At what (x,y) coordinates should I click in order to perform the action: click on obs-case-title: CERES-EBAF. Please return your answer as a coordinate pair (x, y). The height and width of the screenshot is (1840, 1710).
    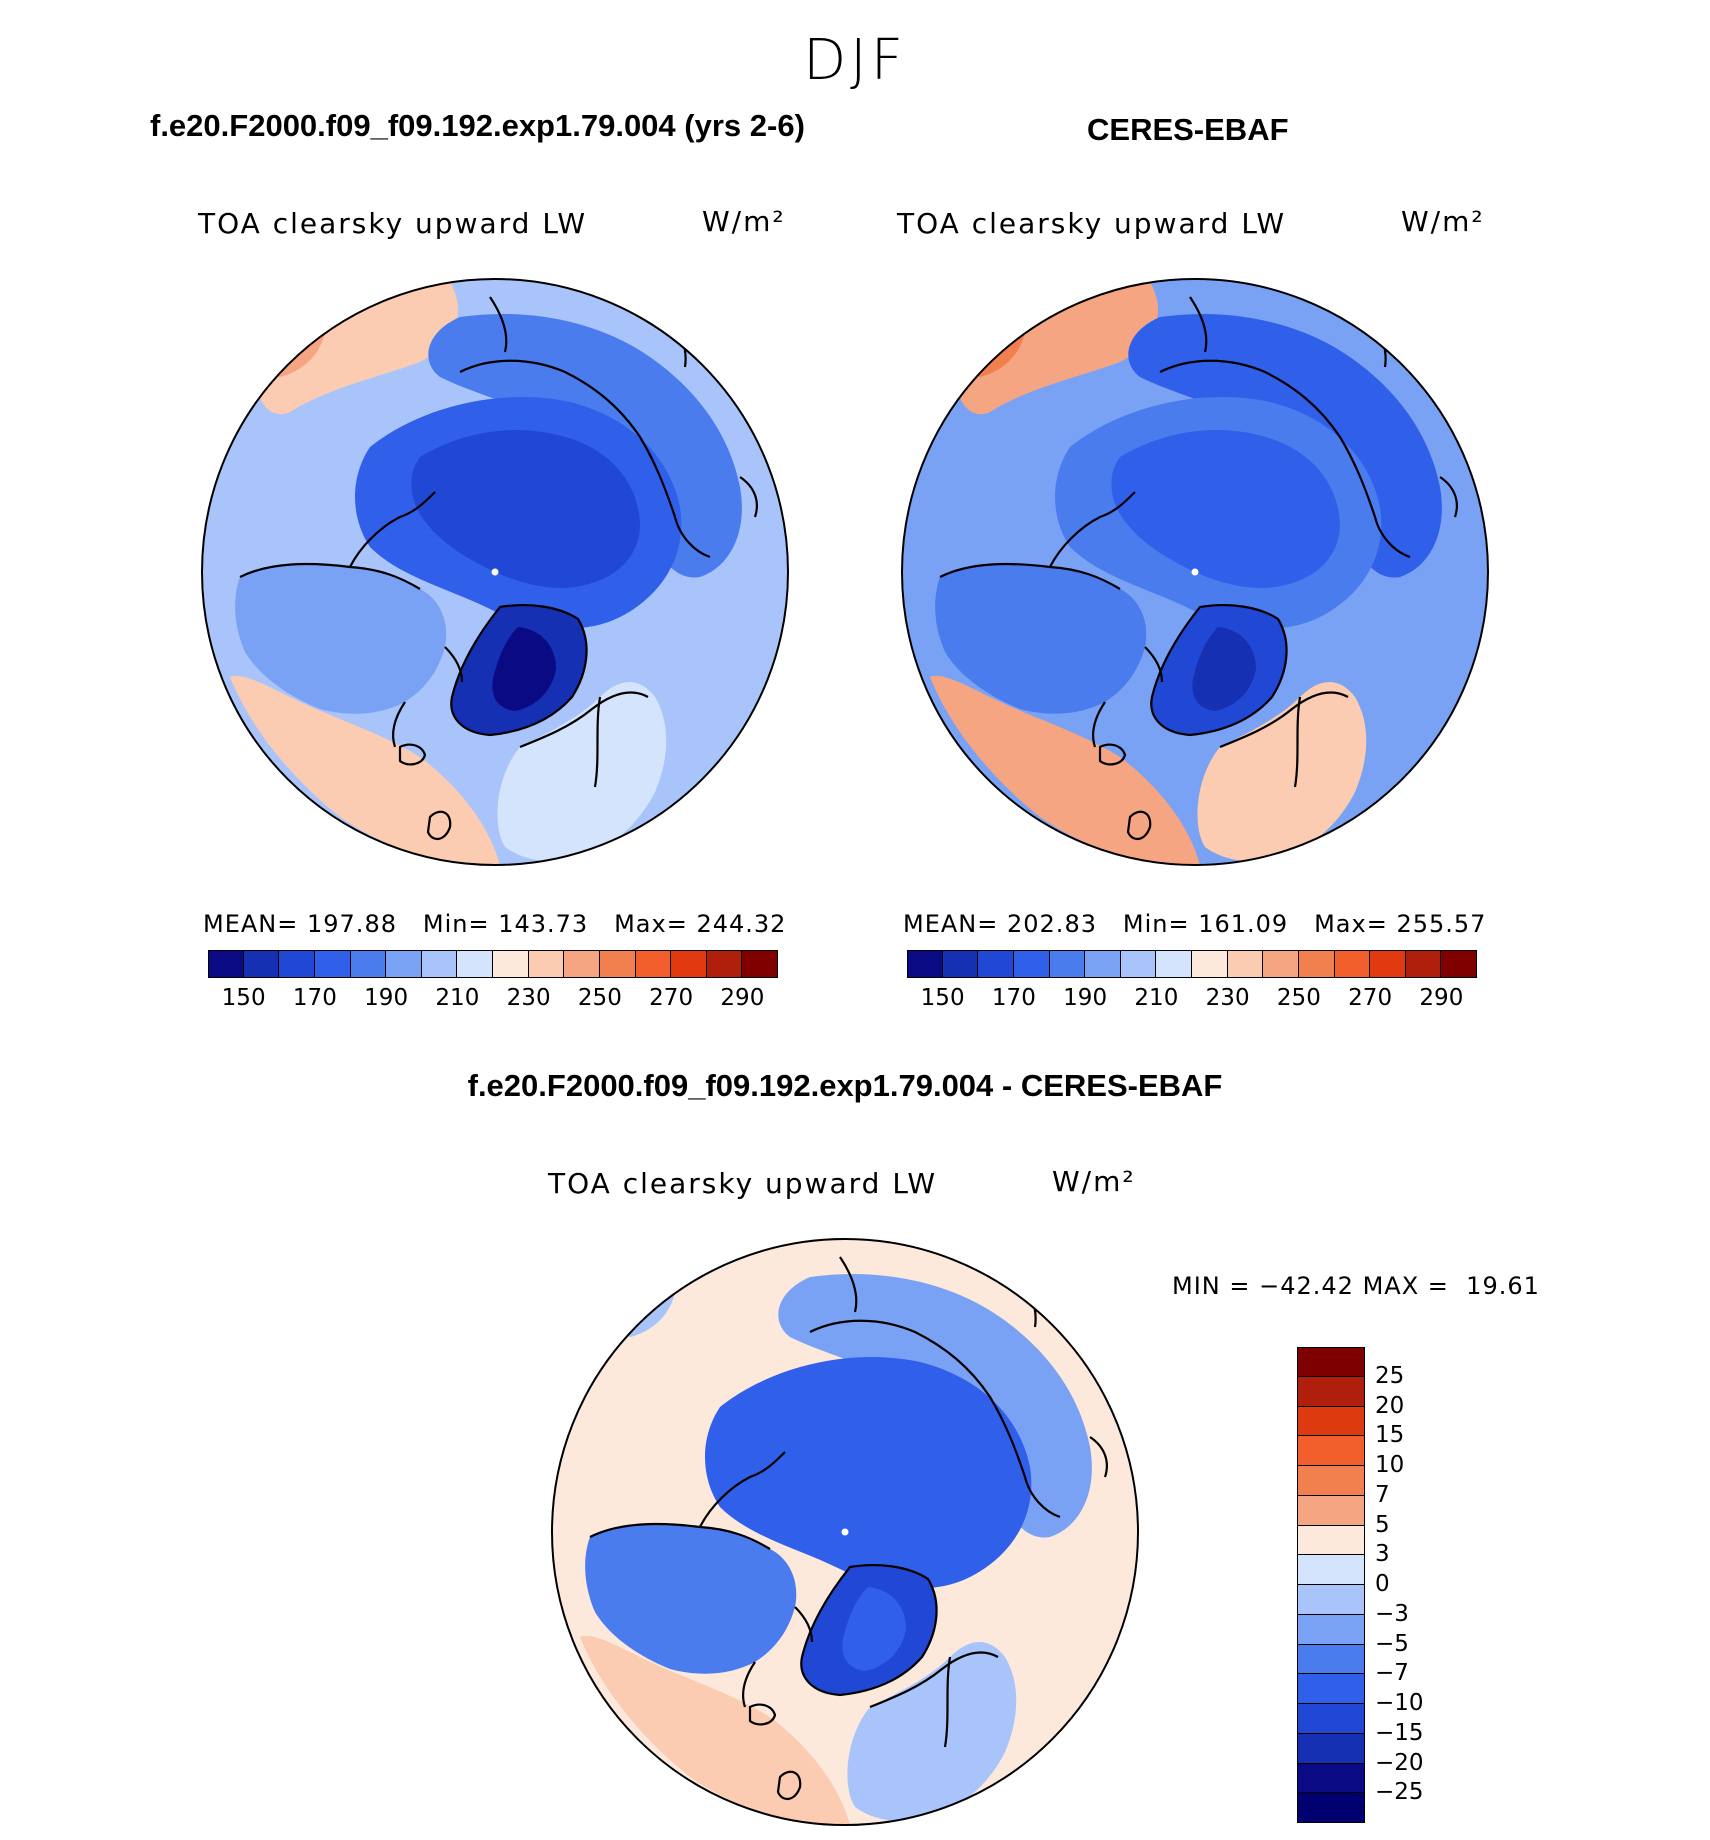
    Looking at the image, I should click on (1188, 129).